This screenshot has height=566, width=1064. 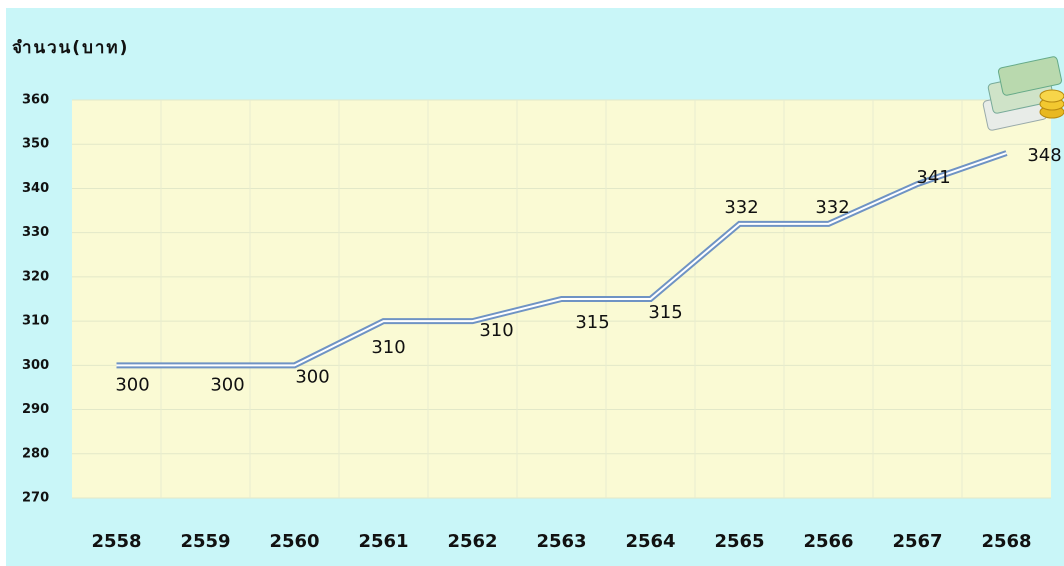 What do you see at coordinates (35, 453) in the screenshot?
I see `y-tick-label: 280` at bounding box center [35, 453].